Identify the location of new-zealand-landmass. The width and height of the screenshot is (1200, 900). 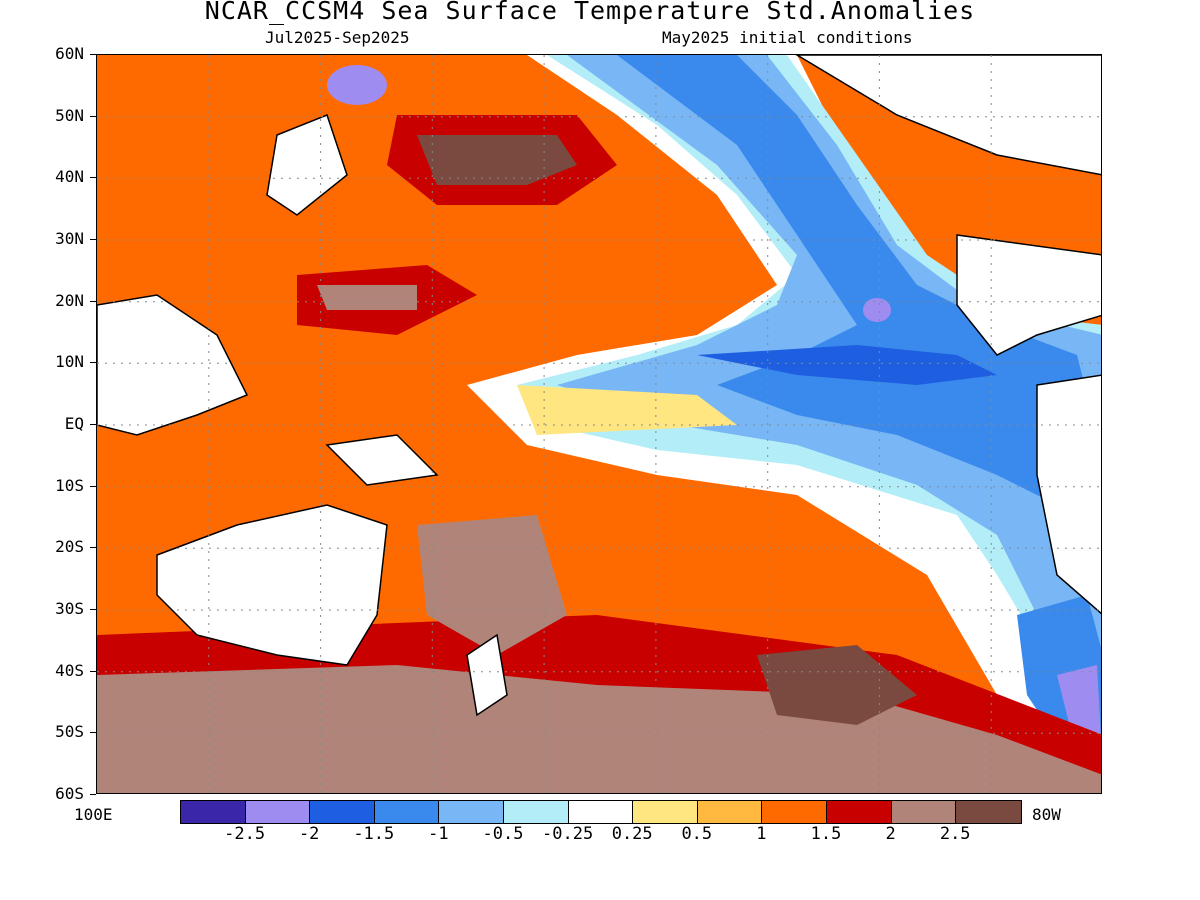
(487, 675).